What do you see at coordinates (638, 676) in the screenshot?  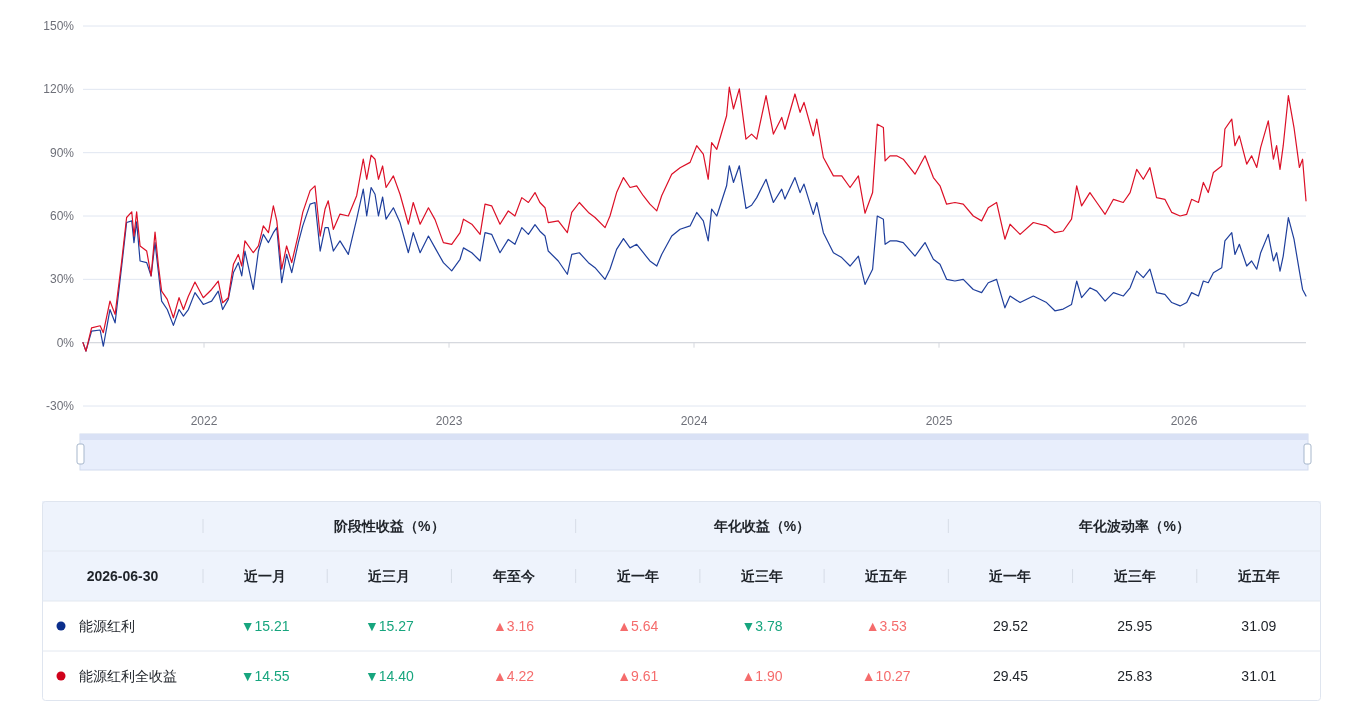 I see `data-label: ▲9.61` at bounding box center [638, 676].